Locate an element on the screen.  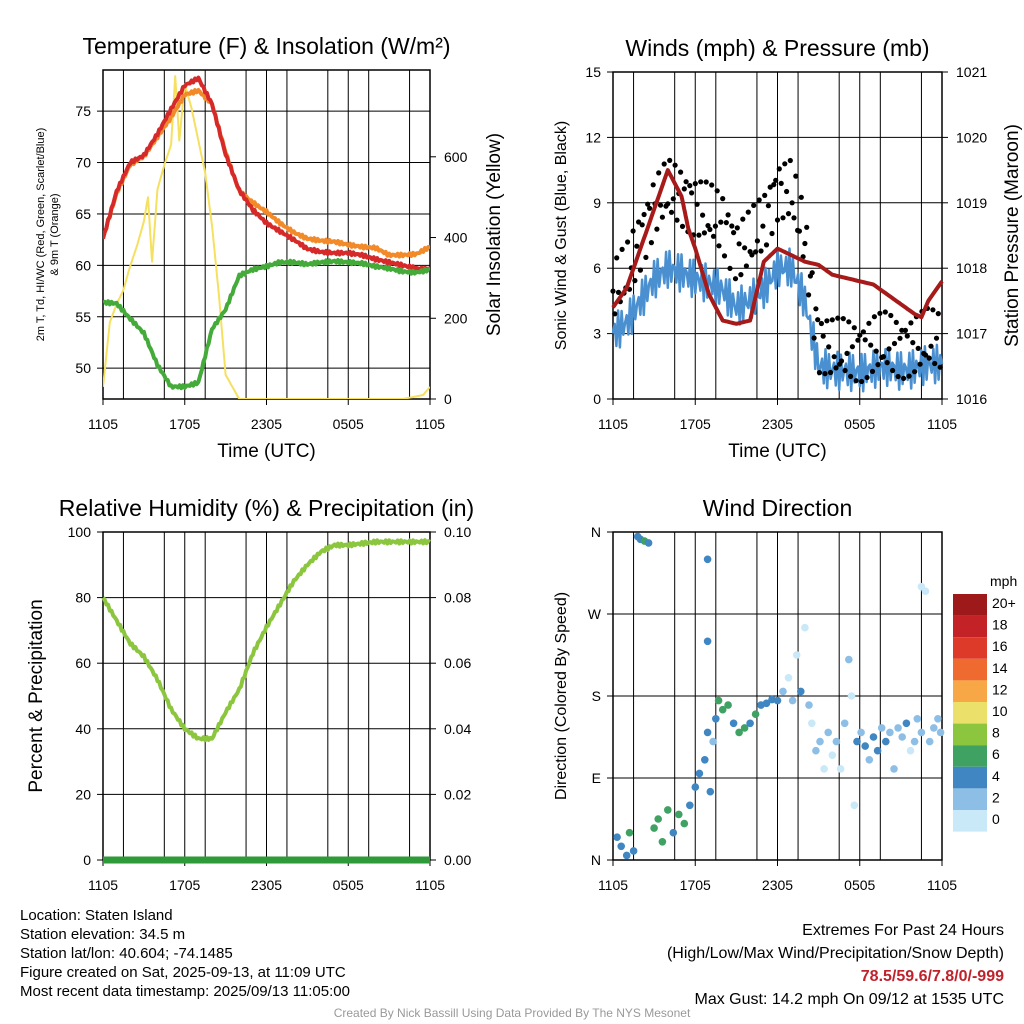
y-tick-label: 65 is located at coordinates (83, 214).